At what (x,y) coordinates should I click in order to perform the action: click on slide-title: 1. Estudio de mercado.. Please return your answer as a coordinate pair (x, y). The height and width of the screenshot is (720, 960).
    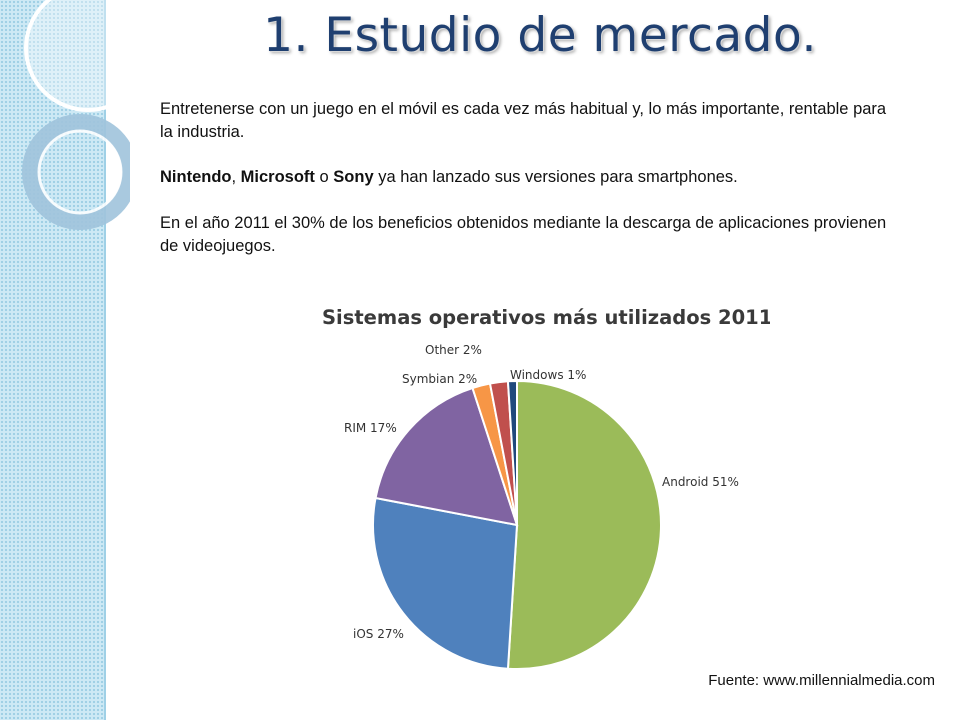
    Looking at the image, I should click on (540, 35).